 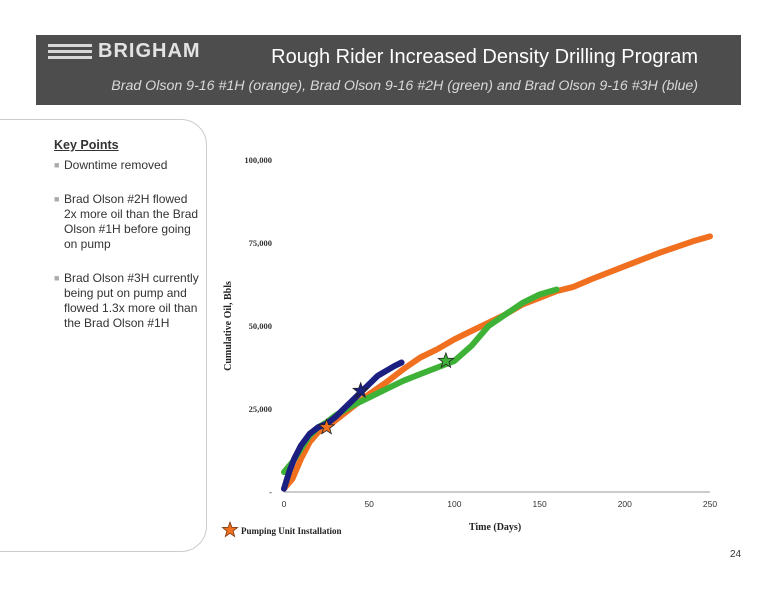 I want to click on x-tick-label: 50, so click(x=369, y=504).